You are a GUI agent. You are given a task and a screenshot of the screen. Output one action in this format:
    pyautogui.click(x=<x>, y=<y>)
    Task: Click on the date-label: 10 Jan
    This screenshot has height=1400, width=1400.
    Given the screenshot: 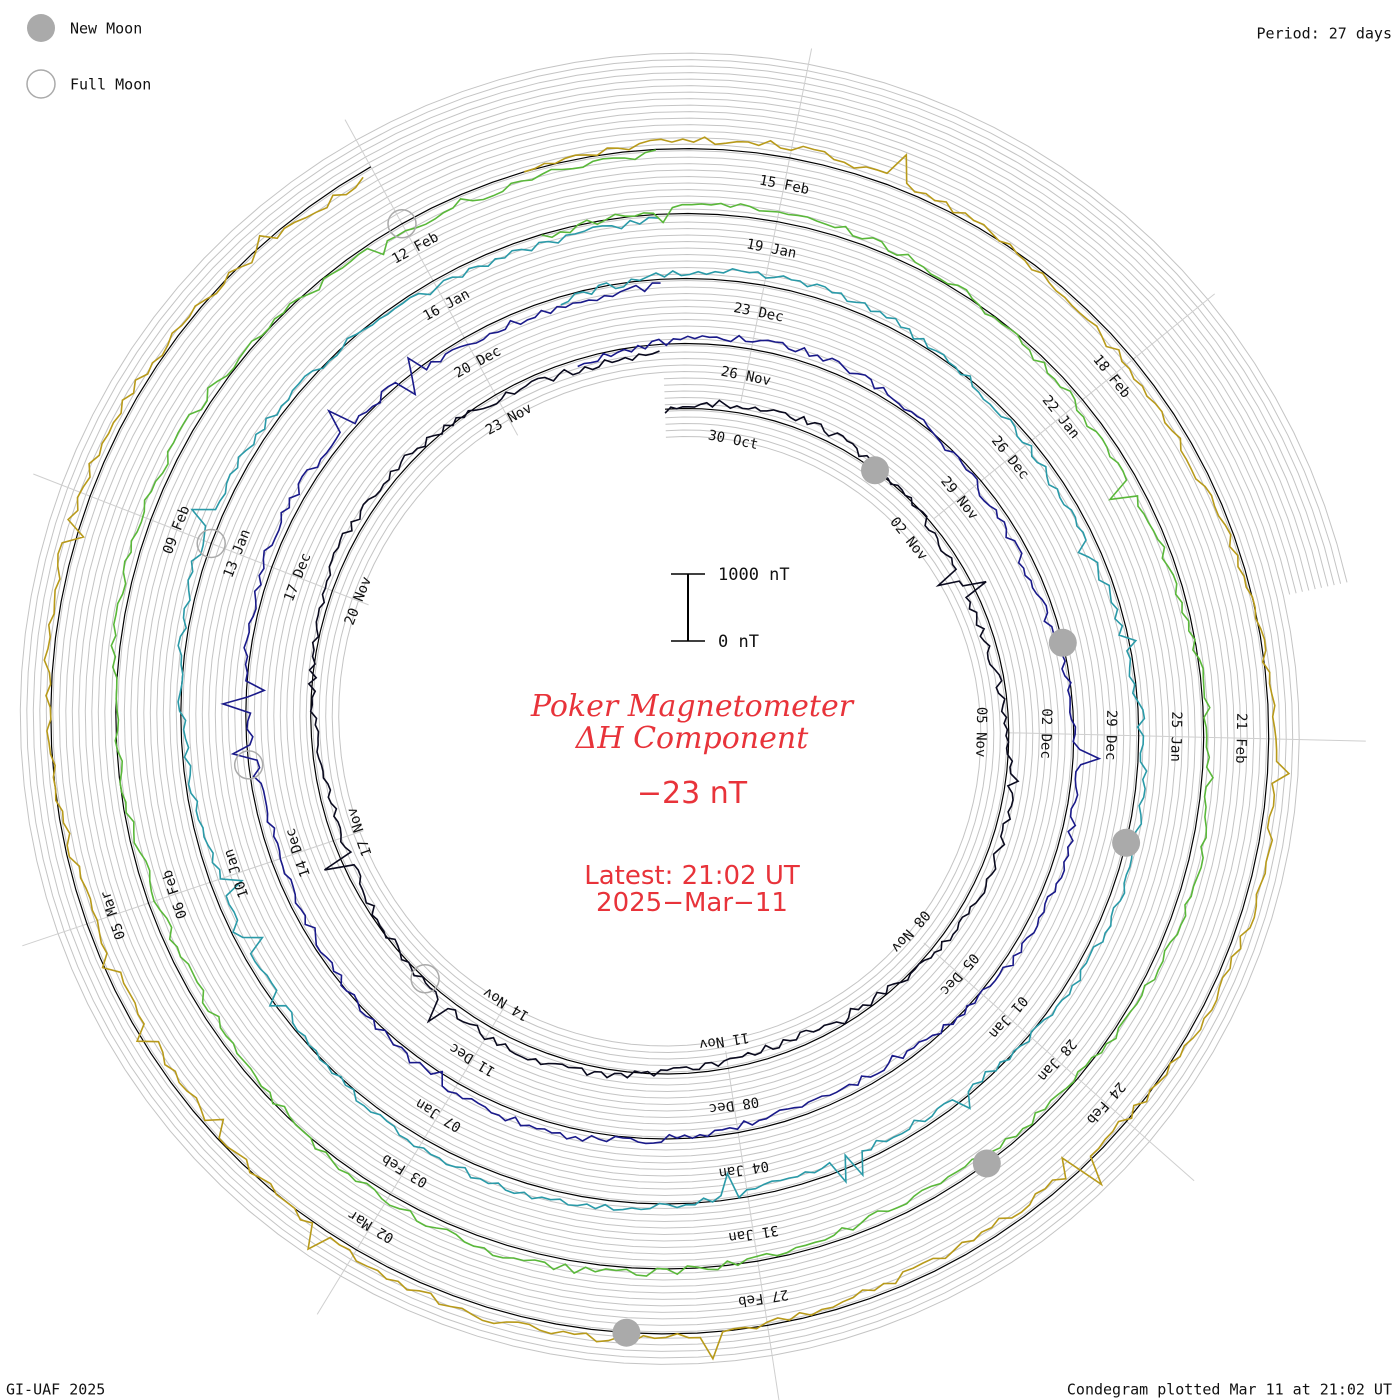 What is the action you would take?
    pyautogui.click(x=236, y=873)
    